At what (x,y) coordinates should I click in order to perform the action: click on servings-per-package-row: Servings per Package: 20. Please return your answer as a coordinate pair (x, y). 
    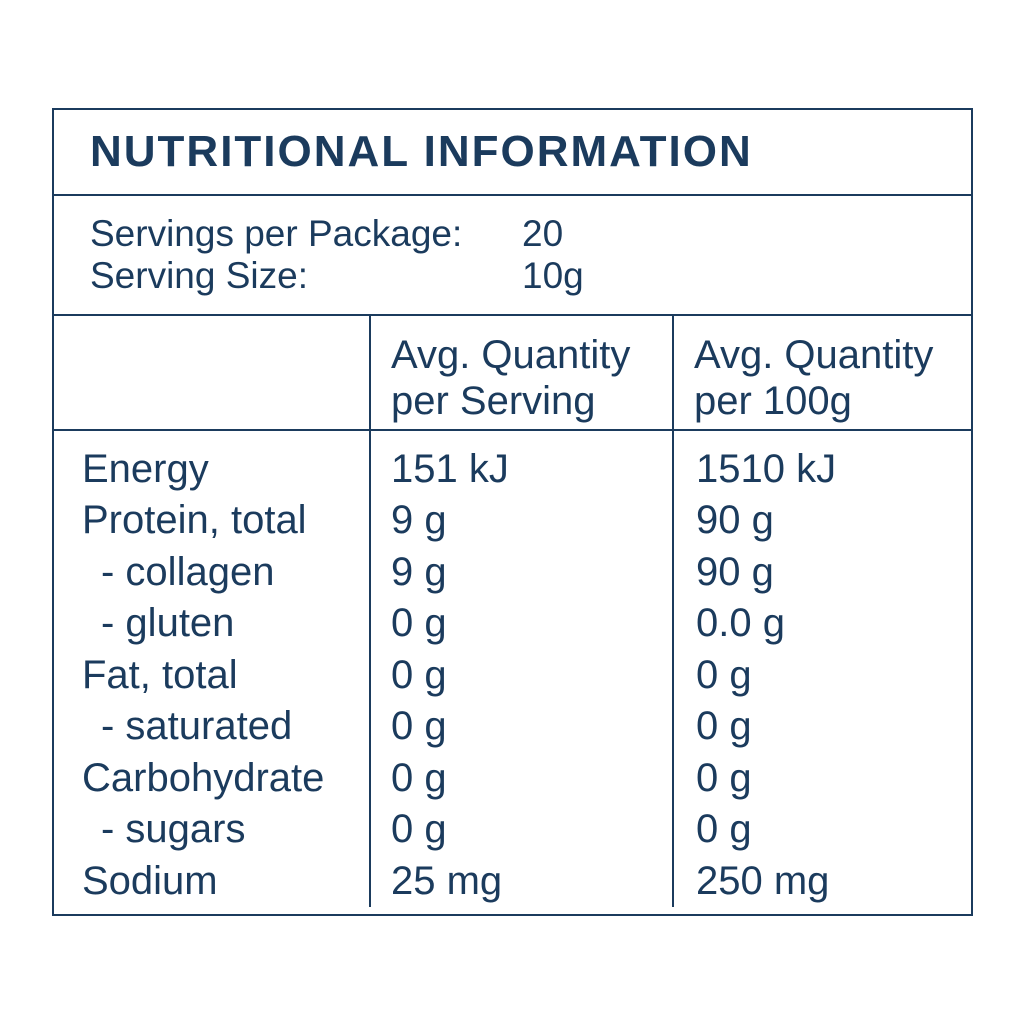
    Looking at the image, I should click on (530, 234).